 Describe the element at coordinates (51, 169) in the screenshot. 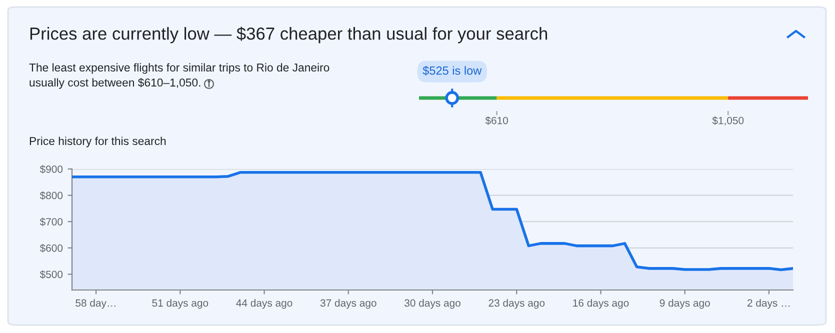

I see `y-tick-label: $900` at that location.